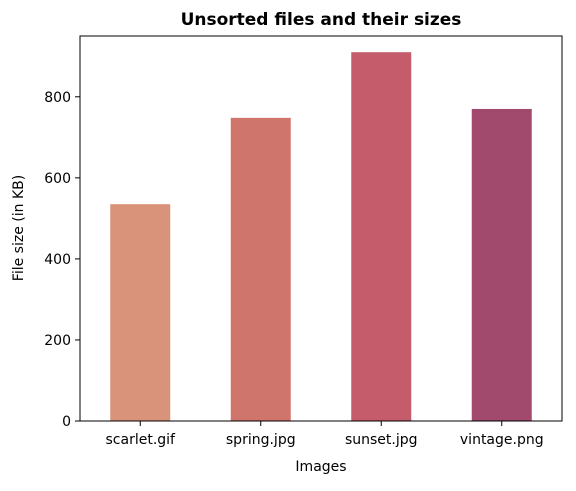 This screenshot has height=491, width=576. I want to click on y-tick-label: 0, so click(66, 422).